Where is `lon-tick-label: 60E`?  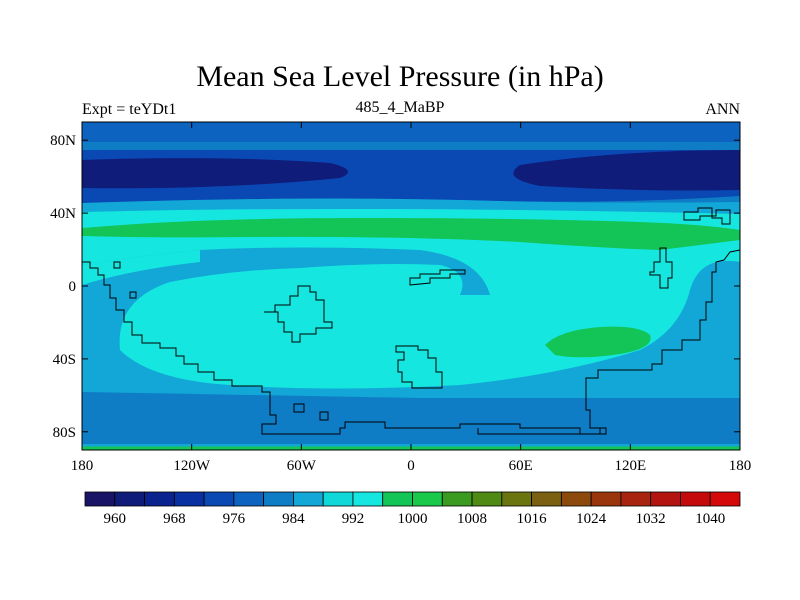 lon-tick-label: 60E is located at coordinates (521, 466).